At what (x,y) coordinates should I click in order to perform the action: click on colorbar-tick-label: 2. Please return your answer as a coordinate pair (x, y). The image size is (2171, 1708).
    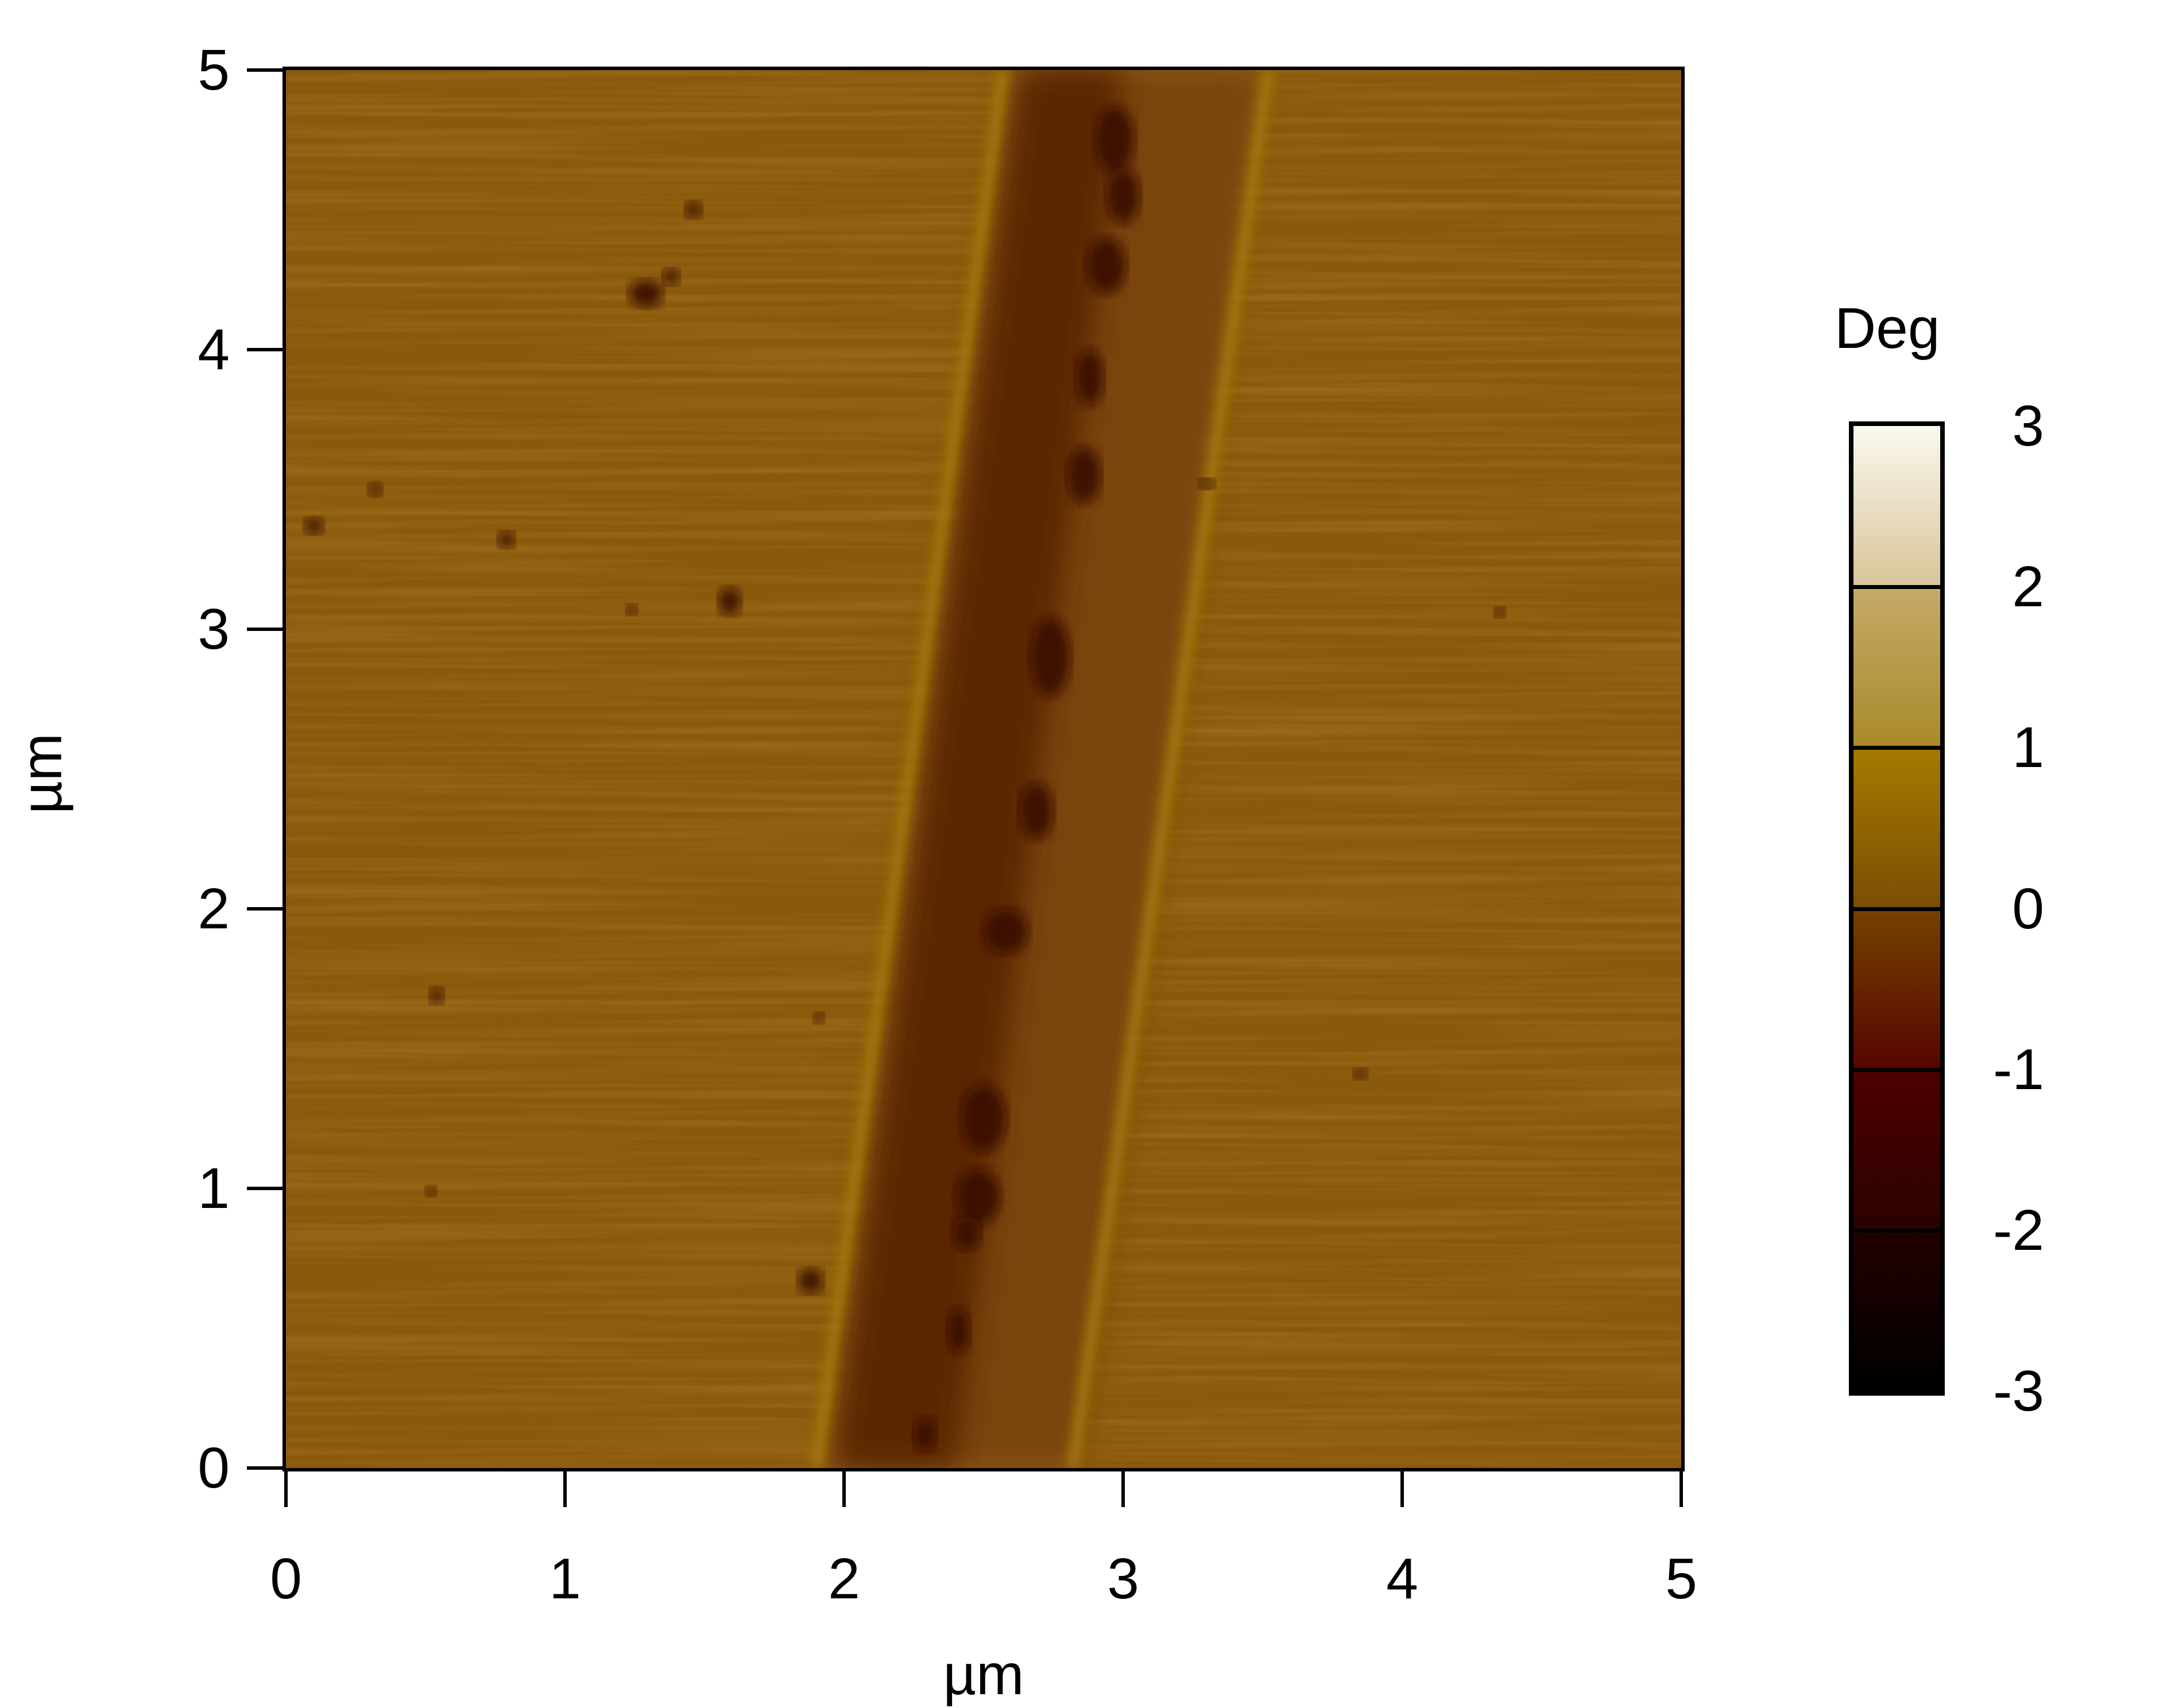
    Looking at the image, I should click on (2028, 587).